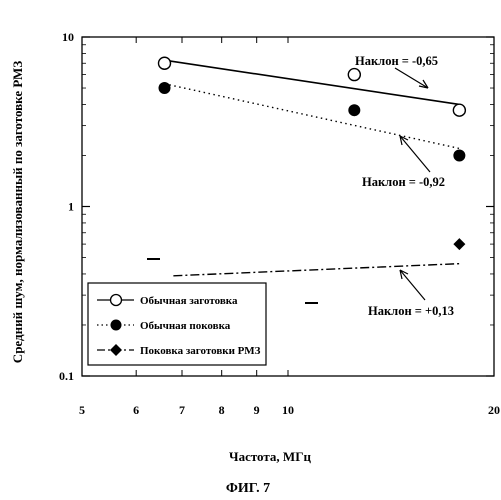  What do you see at coordinates (66, 376) in the screenshot?
I see `y-tick-label: 0.1` at bounding box center [66, 376].